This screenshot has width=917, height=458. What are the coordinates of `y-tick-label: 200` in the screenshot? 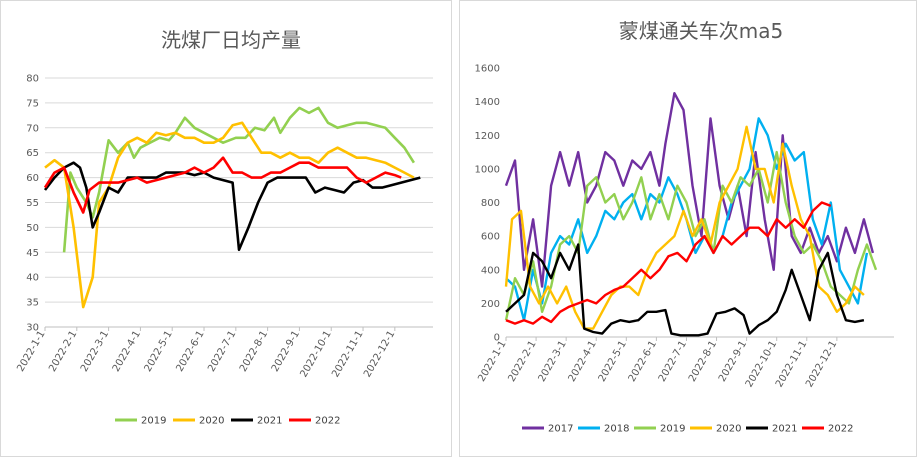 It's located at (490, 304).